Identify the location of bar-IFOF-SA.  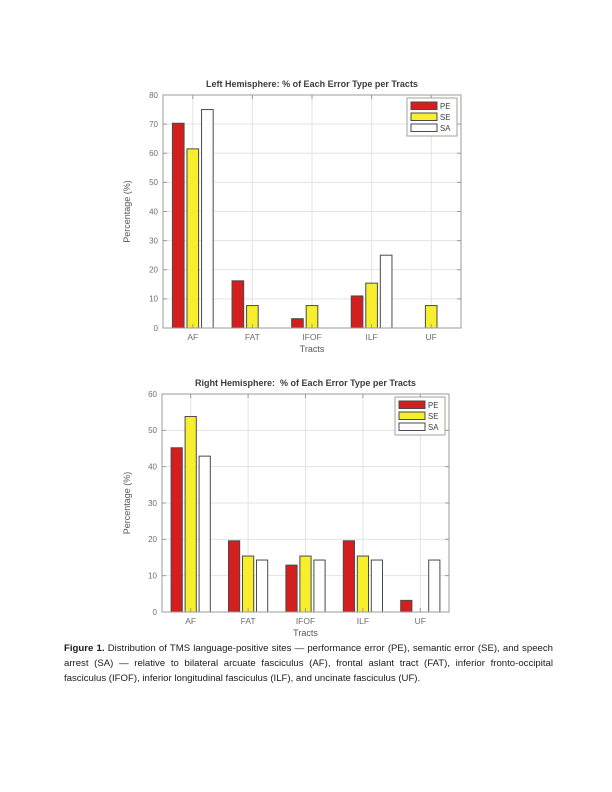
(319, 586).